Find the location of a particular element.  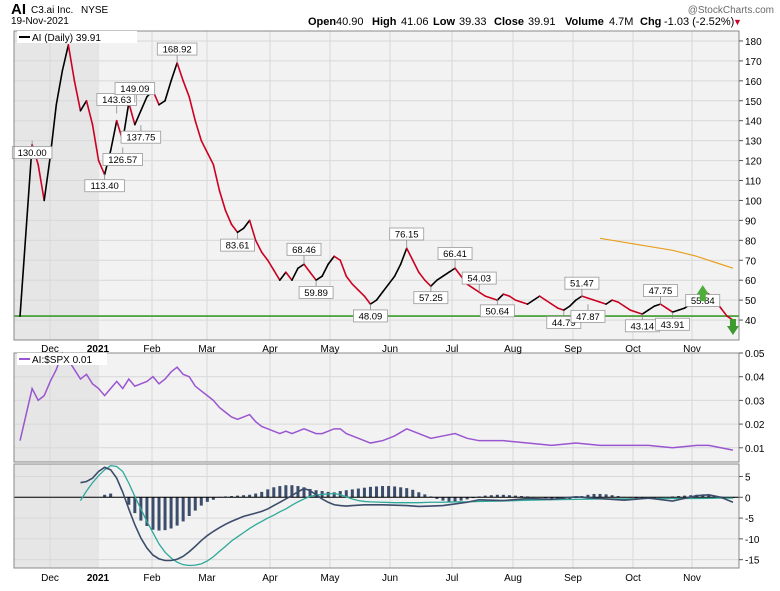

annotation-label-20: 47.75 is located at coordinates (661, 291).